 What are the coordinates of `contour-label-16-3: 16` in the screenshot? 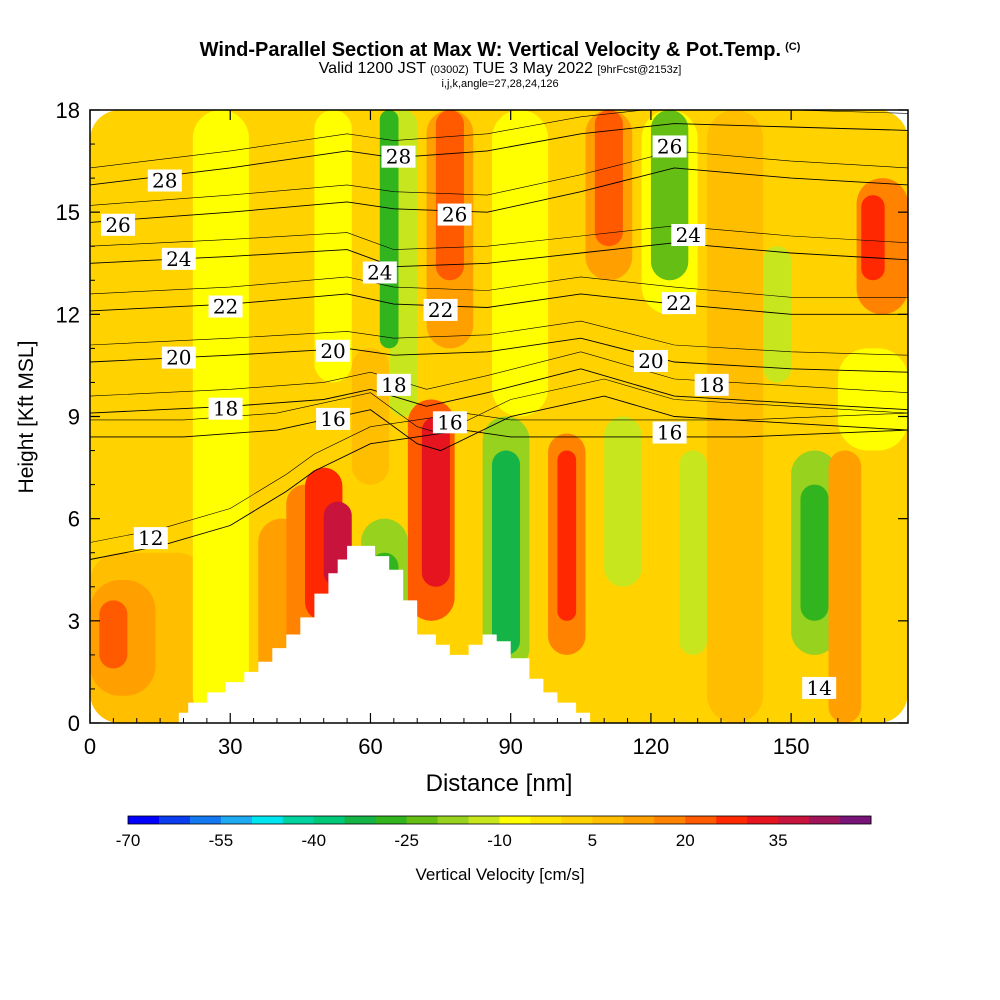 It's located at (669, 433).